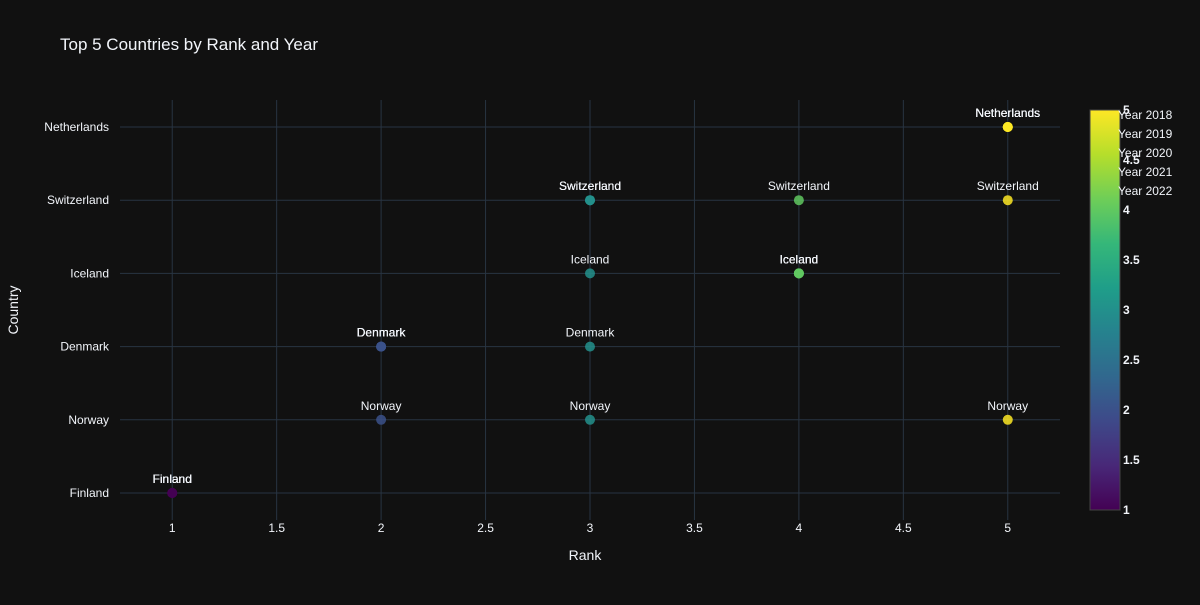  I want to click on x-tick-label: 1.5, so click(276, 528).